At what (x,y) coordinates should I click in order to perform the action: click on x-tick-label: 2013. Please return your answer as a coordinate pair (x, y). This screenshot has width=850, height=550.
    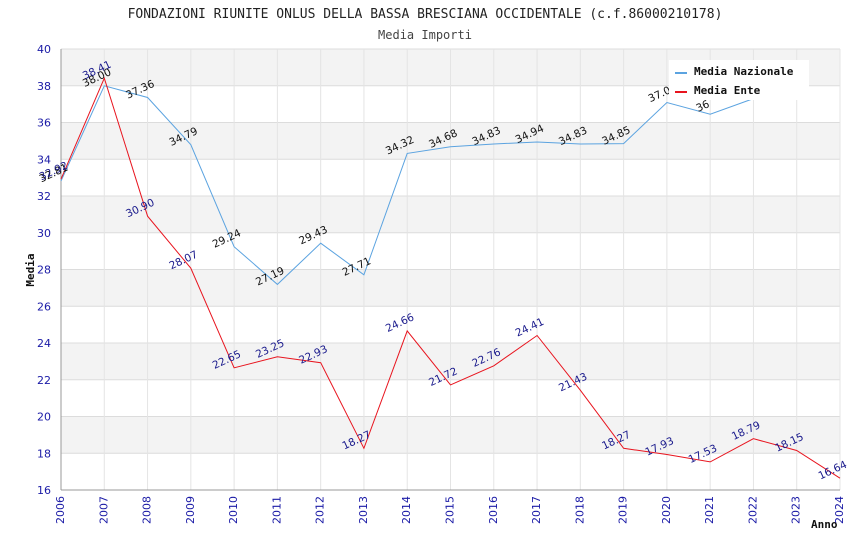
    Looking at the image, I should click on (363, 510).